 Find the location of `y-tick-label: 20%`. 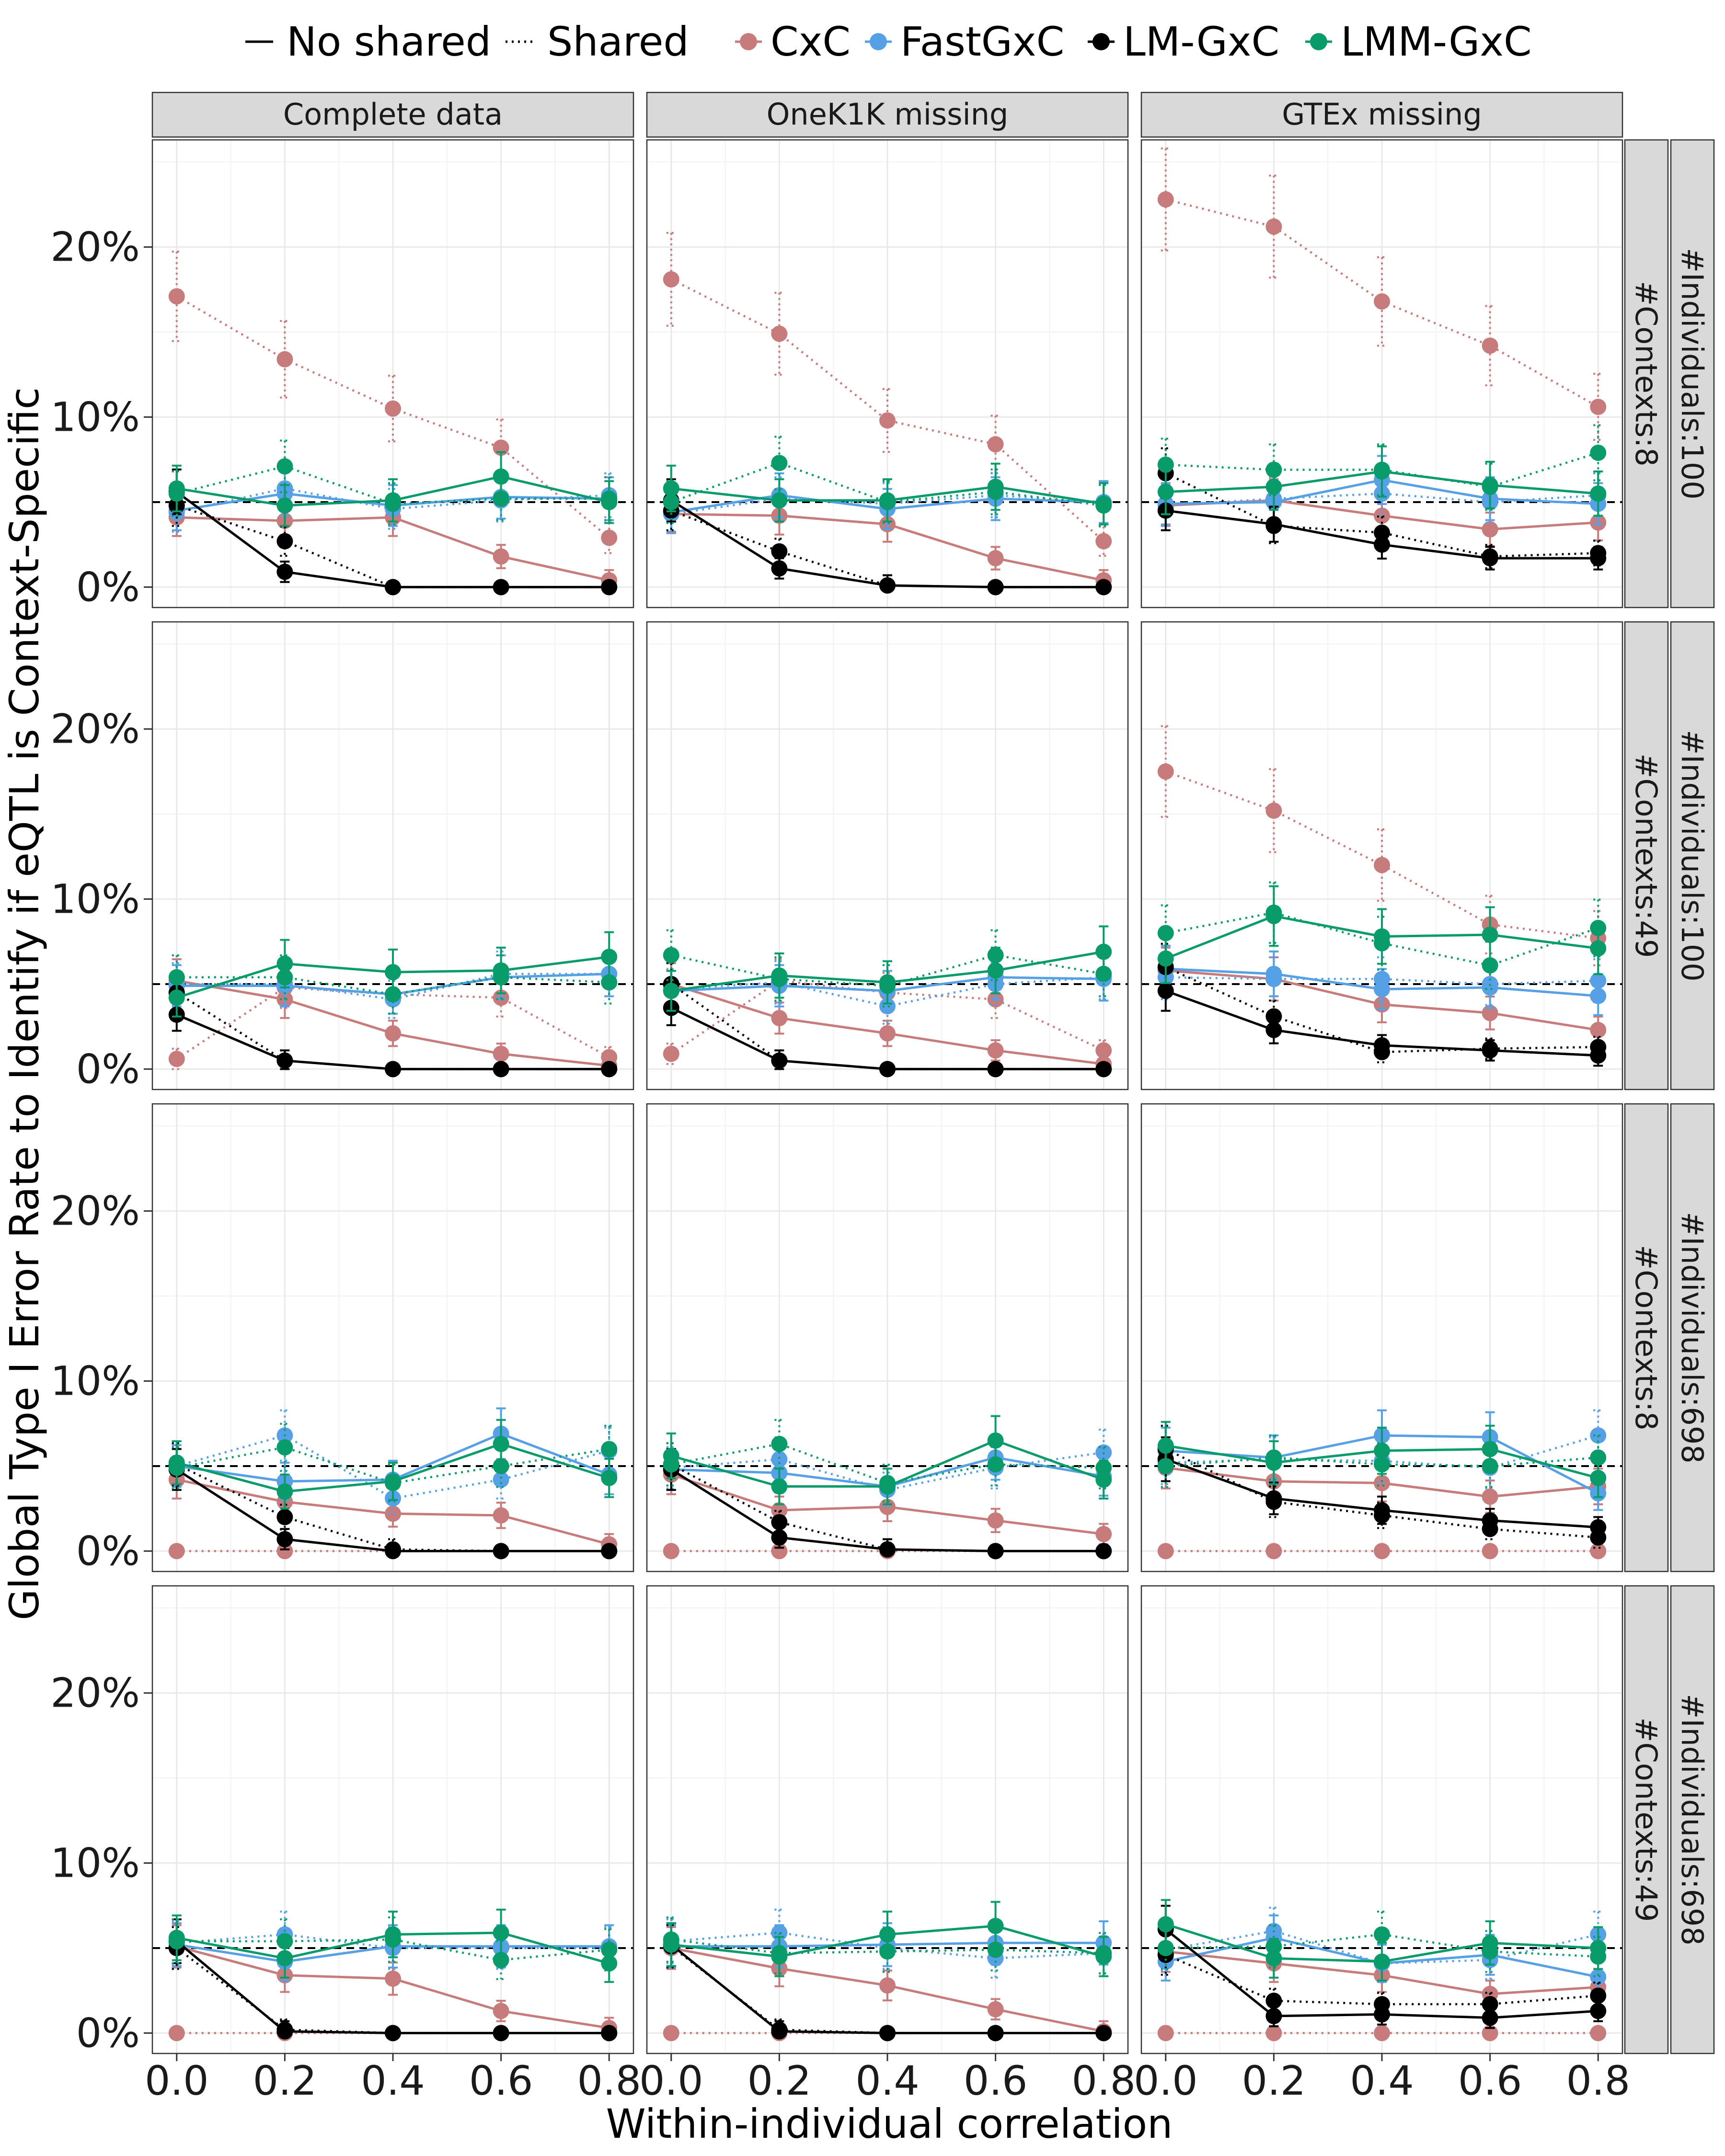

y-tick-label: 20% is located at coordinates (95, 1693).